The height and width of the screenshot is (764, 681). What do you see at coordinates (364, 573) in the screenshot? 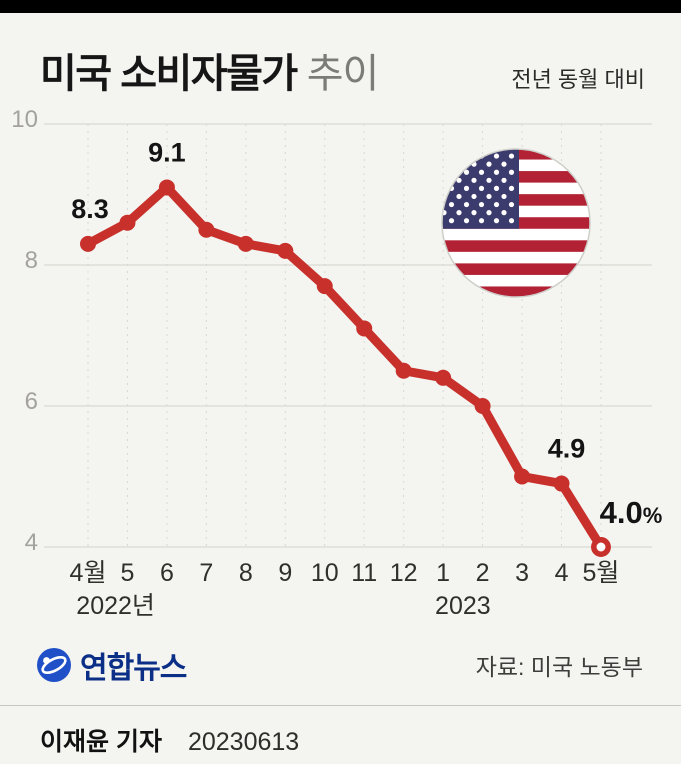
I see `x-tick-label: 11` at bounding box center [364, 573].